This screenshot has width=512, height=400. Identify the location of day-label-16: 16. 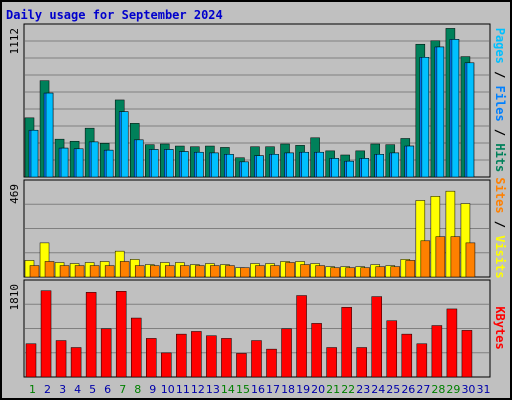
(258, 389).